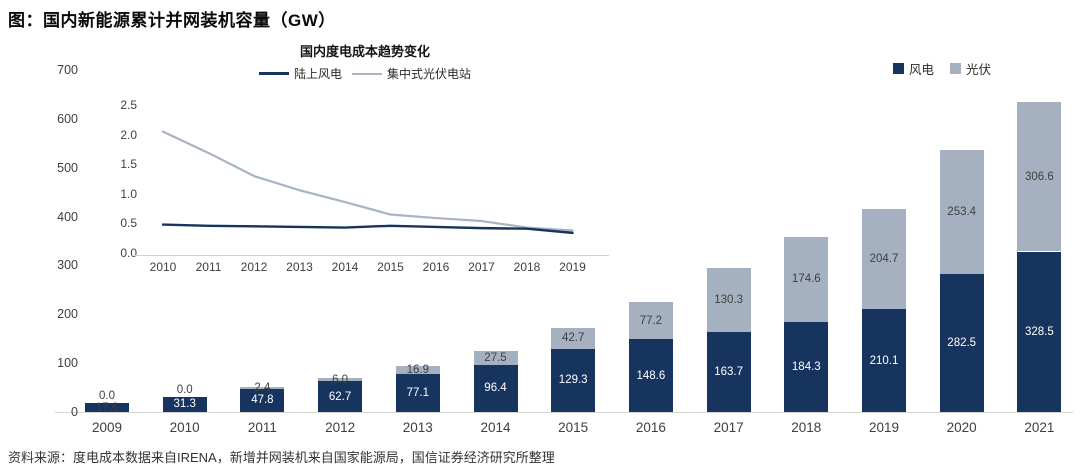 The height and width of the screenshot is (471, 1080). Describe the element at coordinates (372, 255) in the screenshot. I see `inset-x-axis-line` at that location.